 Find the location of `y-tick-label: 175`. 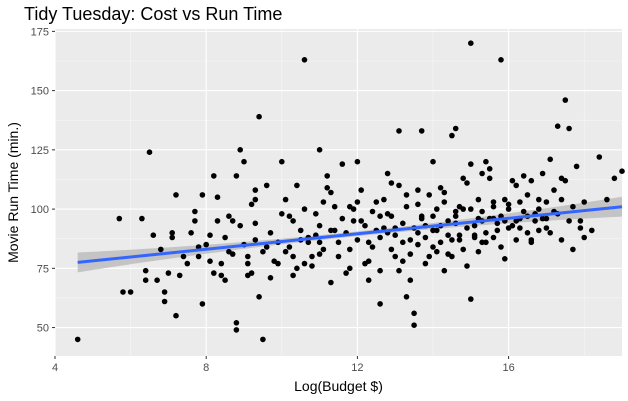

y-tick-label: 175 is located at coordinates (40, 32).